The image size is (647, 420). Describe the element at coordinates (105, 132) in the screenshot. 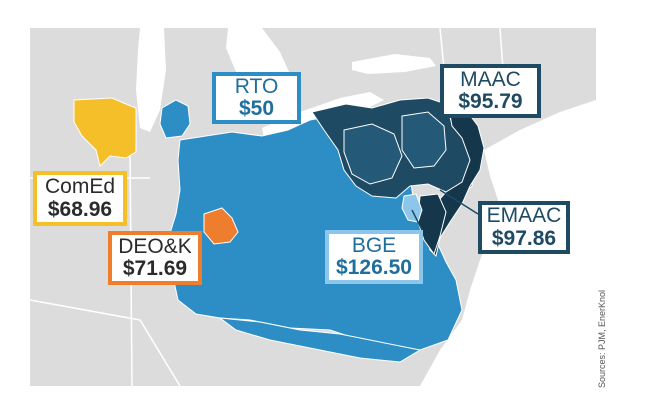

I see `region-comed` at that location.